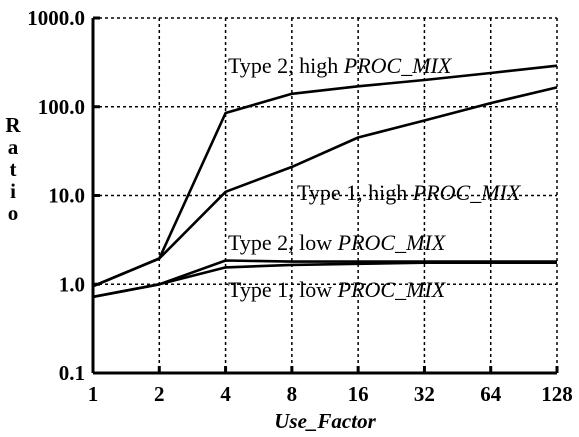  I want to click on y-tick-label: 0.1, so click(72, 373).